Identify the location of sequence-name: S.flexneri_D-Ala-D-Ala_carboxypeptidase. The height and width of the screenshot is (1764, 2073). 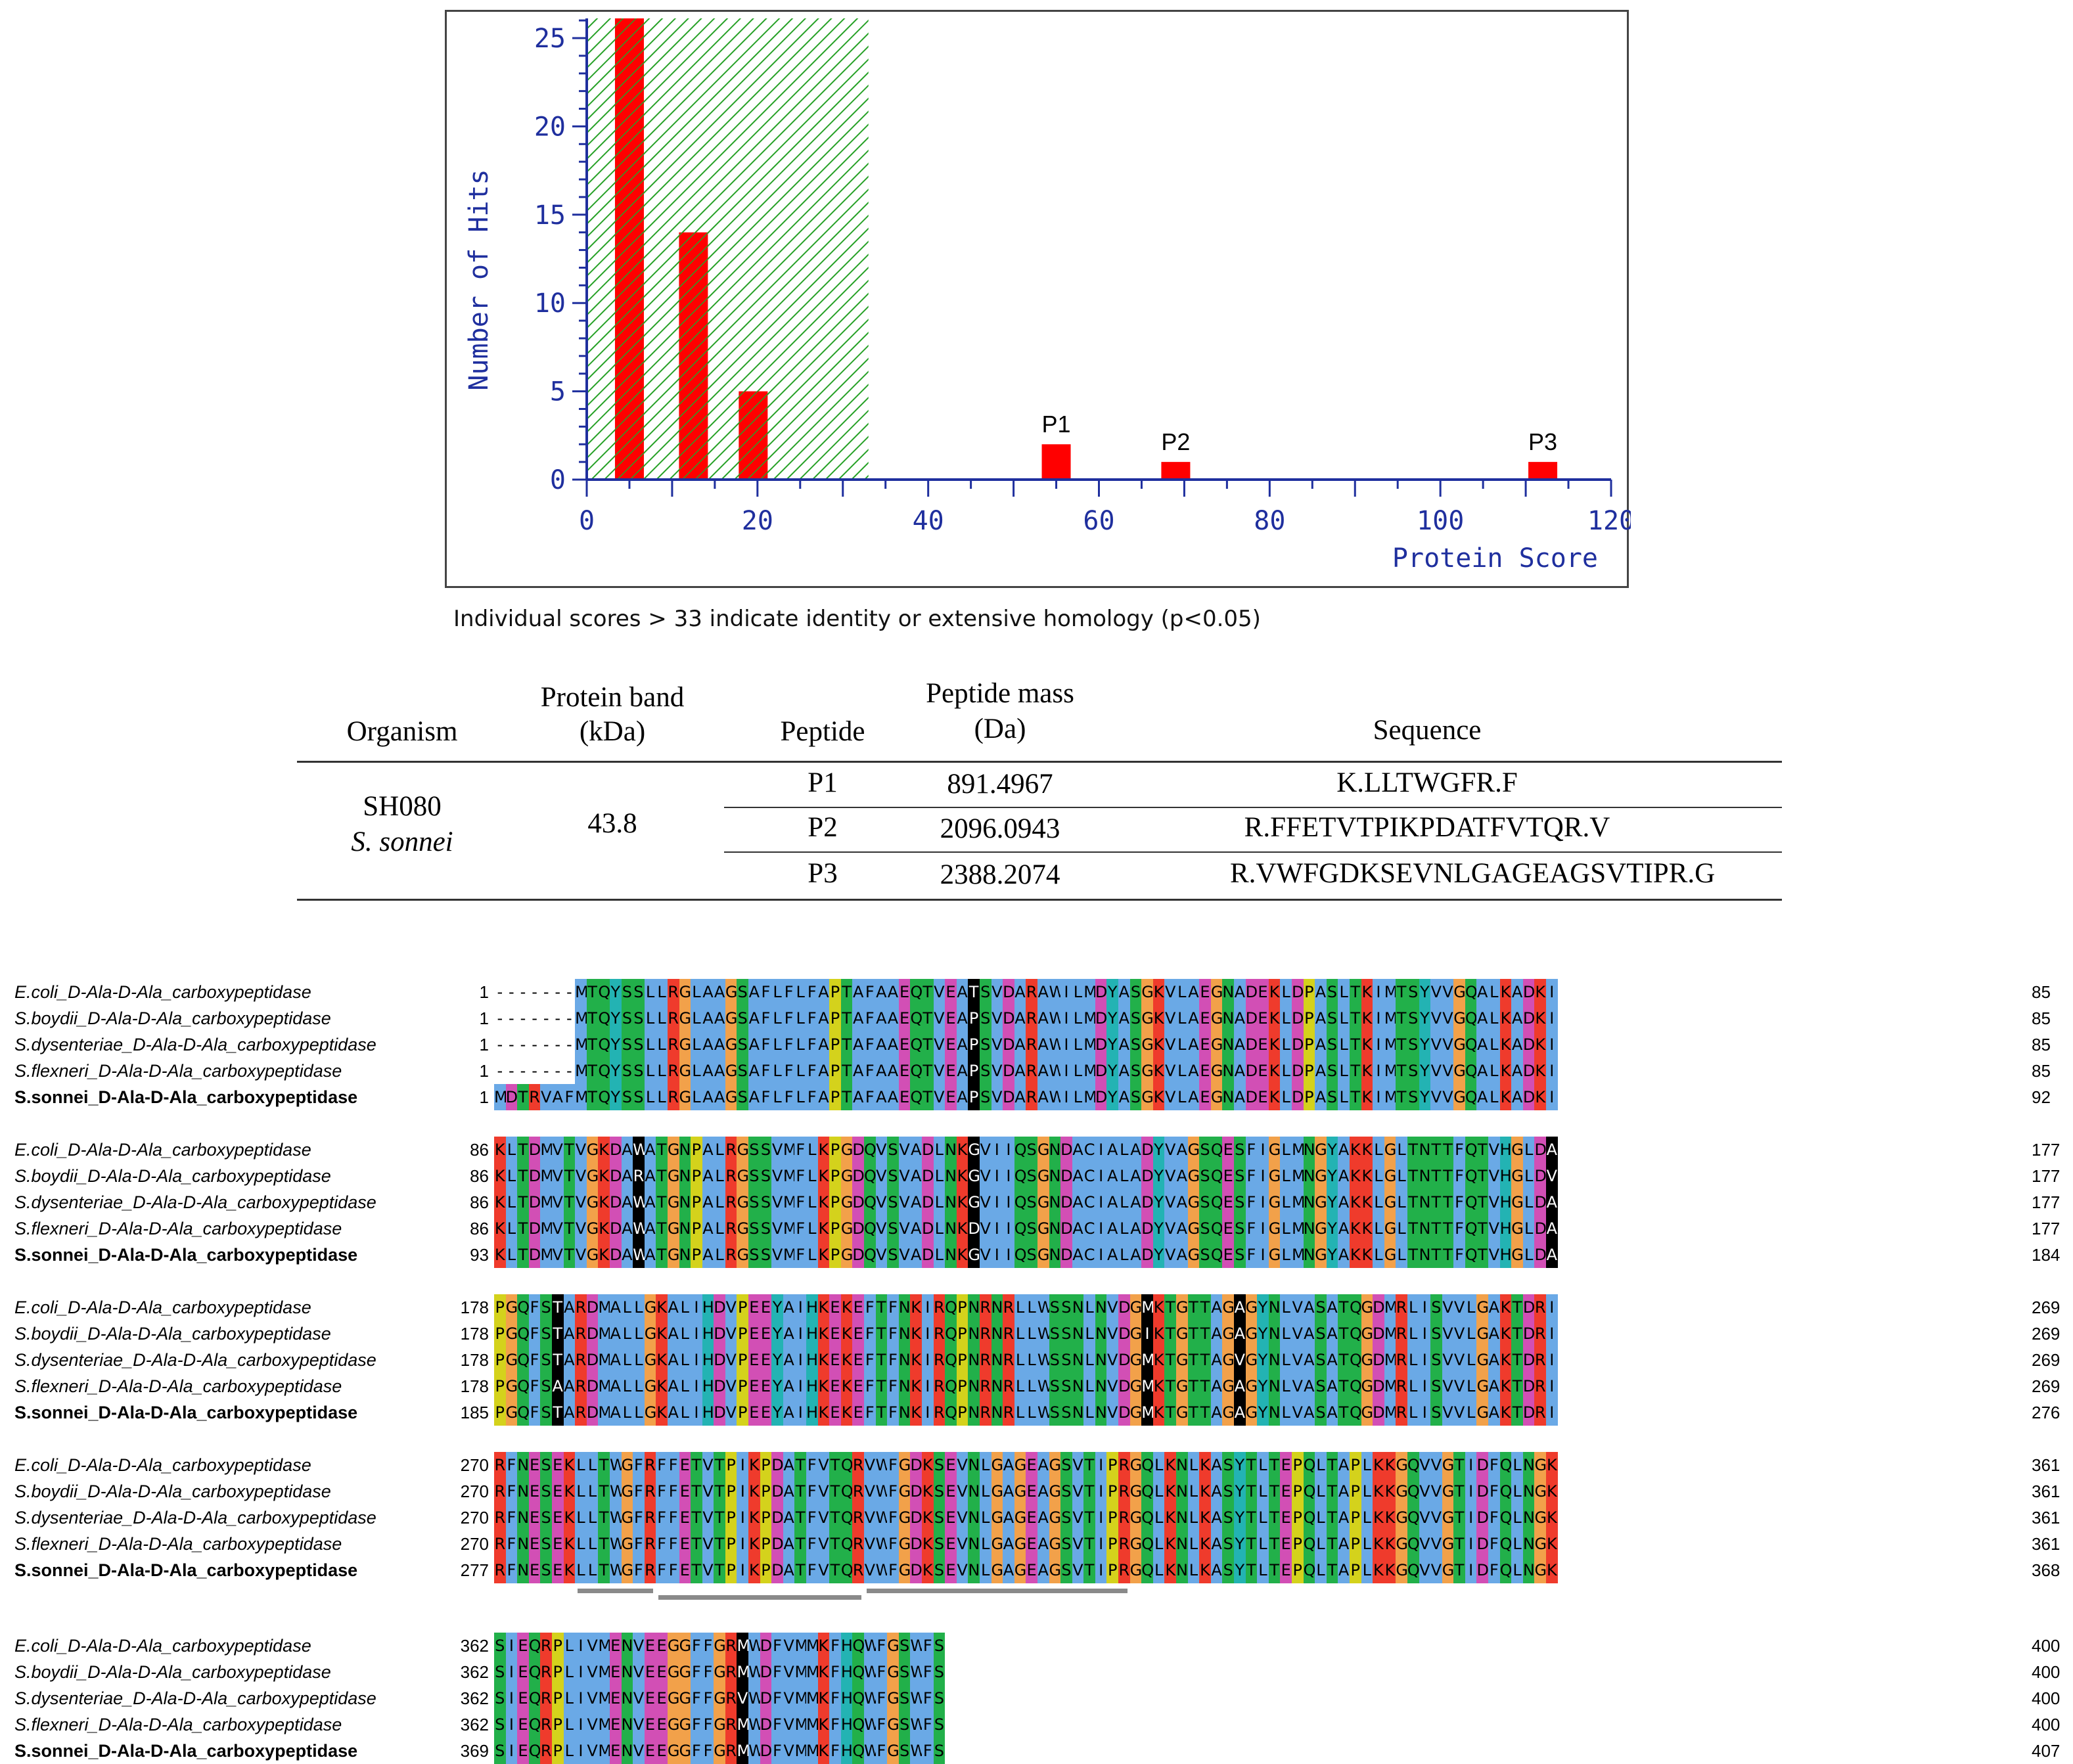
(178, 1228).